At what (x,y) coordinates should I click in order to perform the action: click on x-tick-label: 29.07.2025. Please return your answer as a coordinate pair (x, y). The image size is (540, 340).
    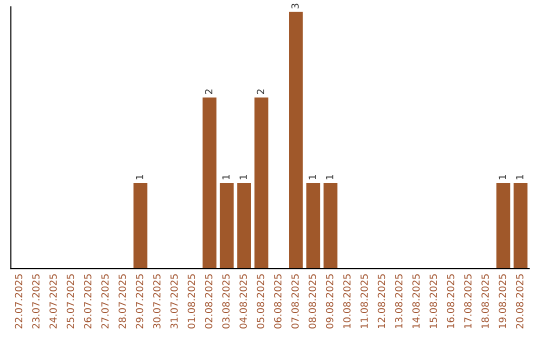
    Looking at the image, I should click on (140, 301).